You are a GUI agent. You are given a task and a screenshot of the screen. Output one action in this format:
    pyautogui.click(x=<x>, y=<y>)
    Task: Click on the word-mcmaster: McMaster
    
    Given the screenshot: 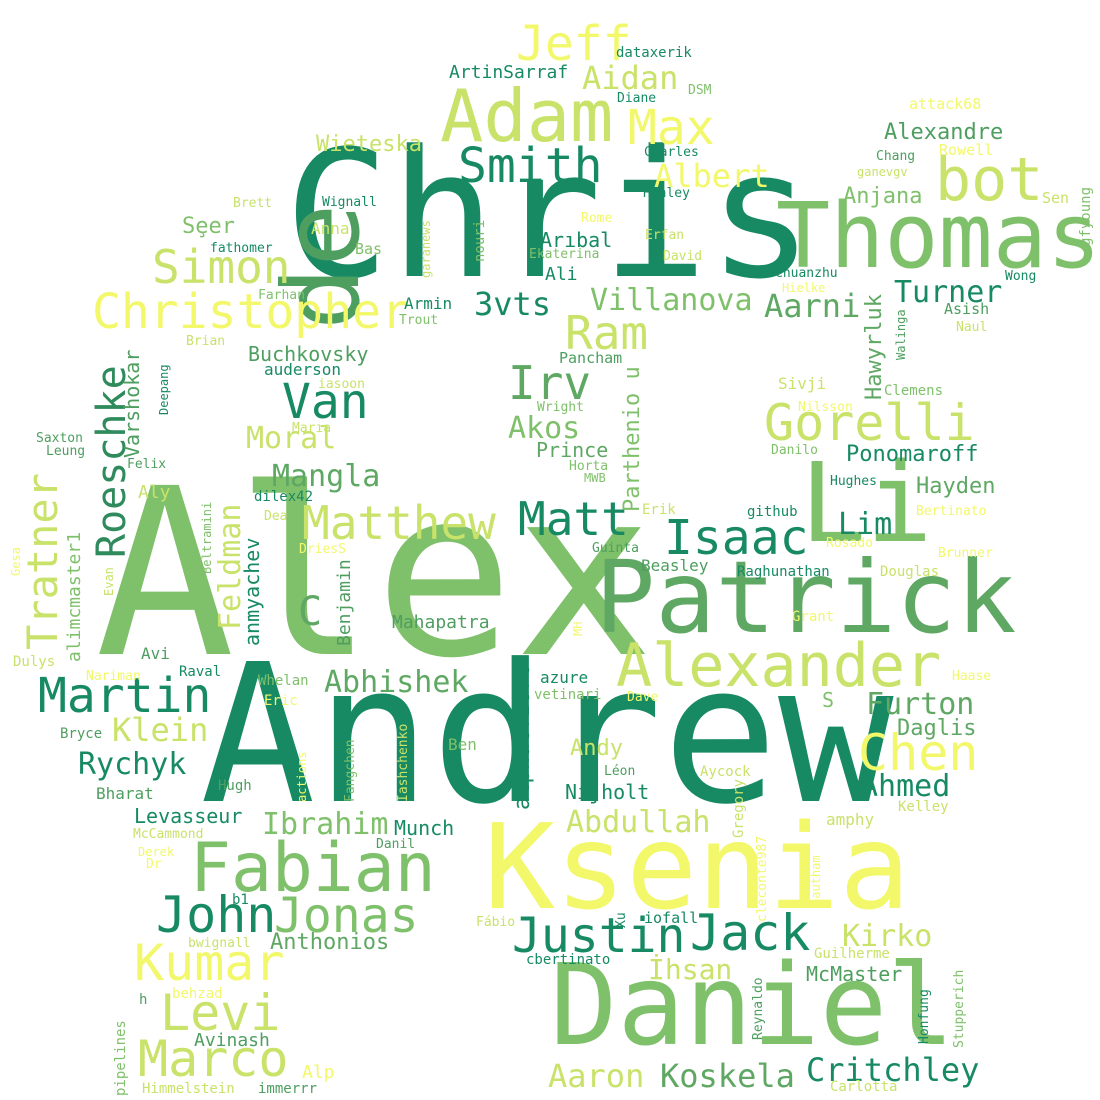 What is the action you would take?
    pyautogui.click(x=854, y=974)
    